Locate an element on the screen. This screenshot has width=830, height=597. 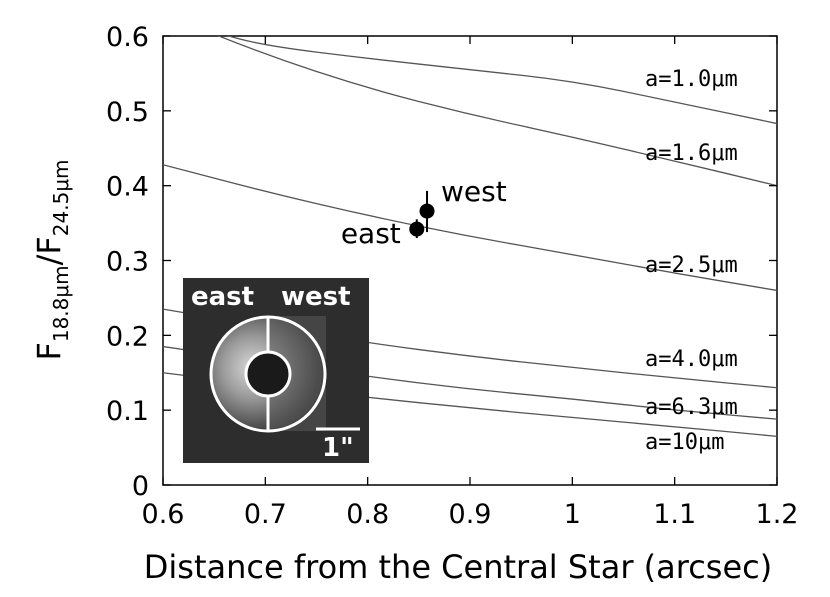
y-tick-label: 0.3 is located at coordinates (127, 262).